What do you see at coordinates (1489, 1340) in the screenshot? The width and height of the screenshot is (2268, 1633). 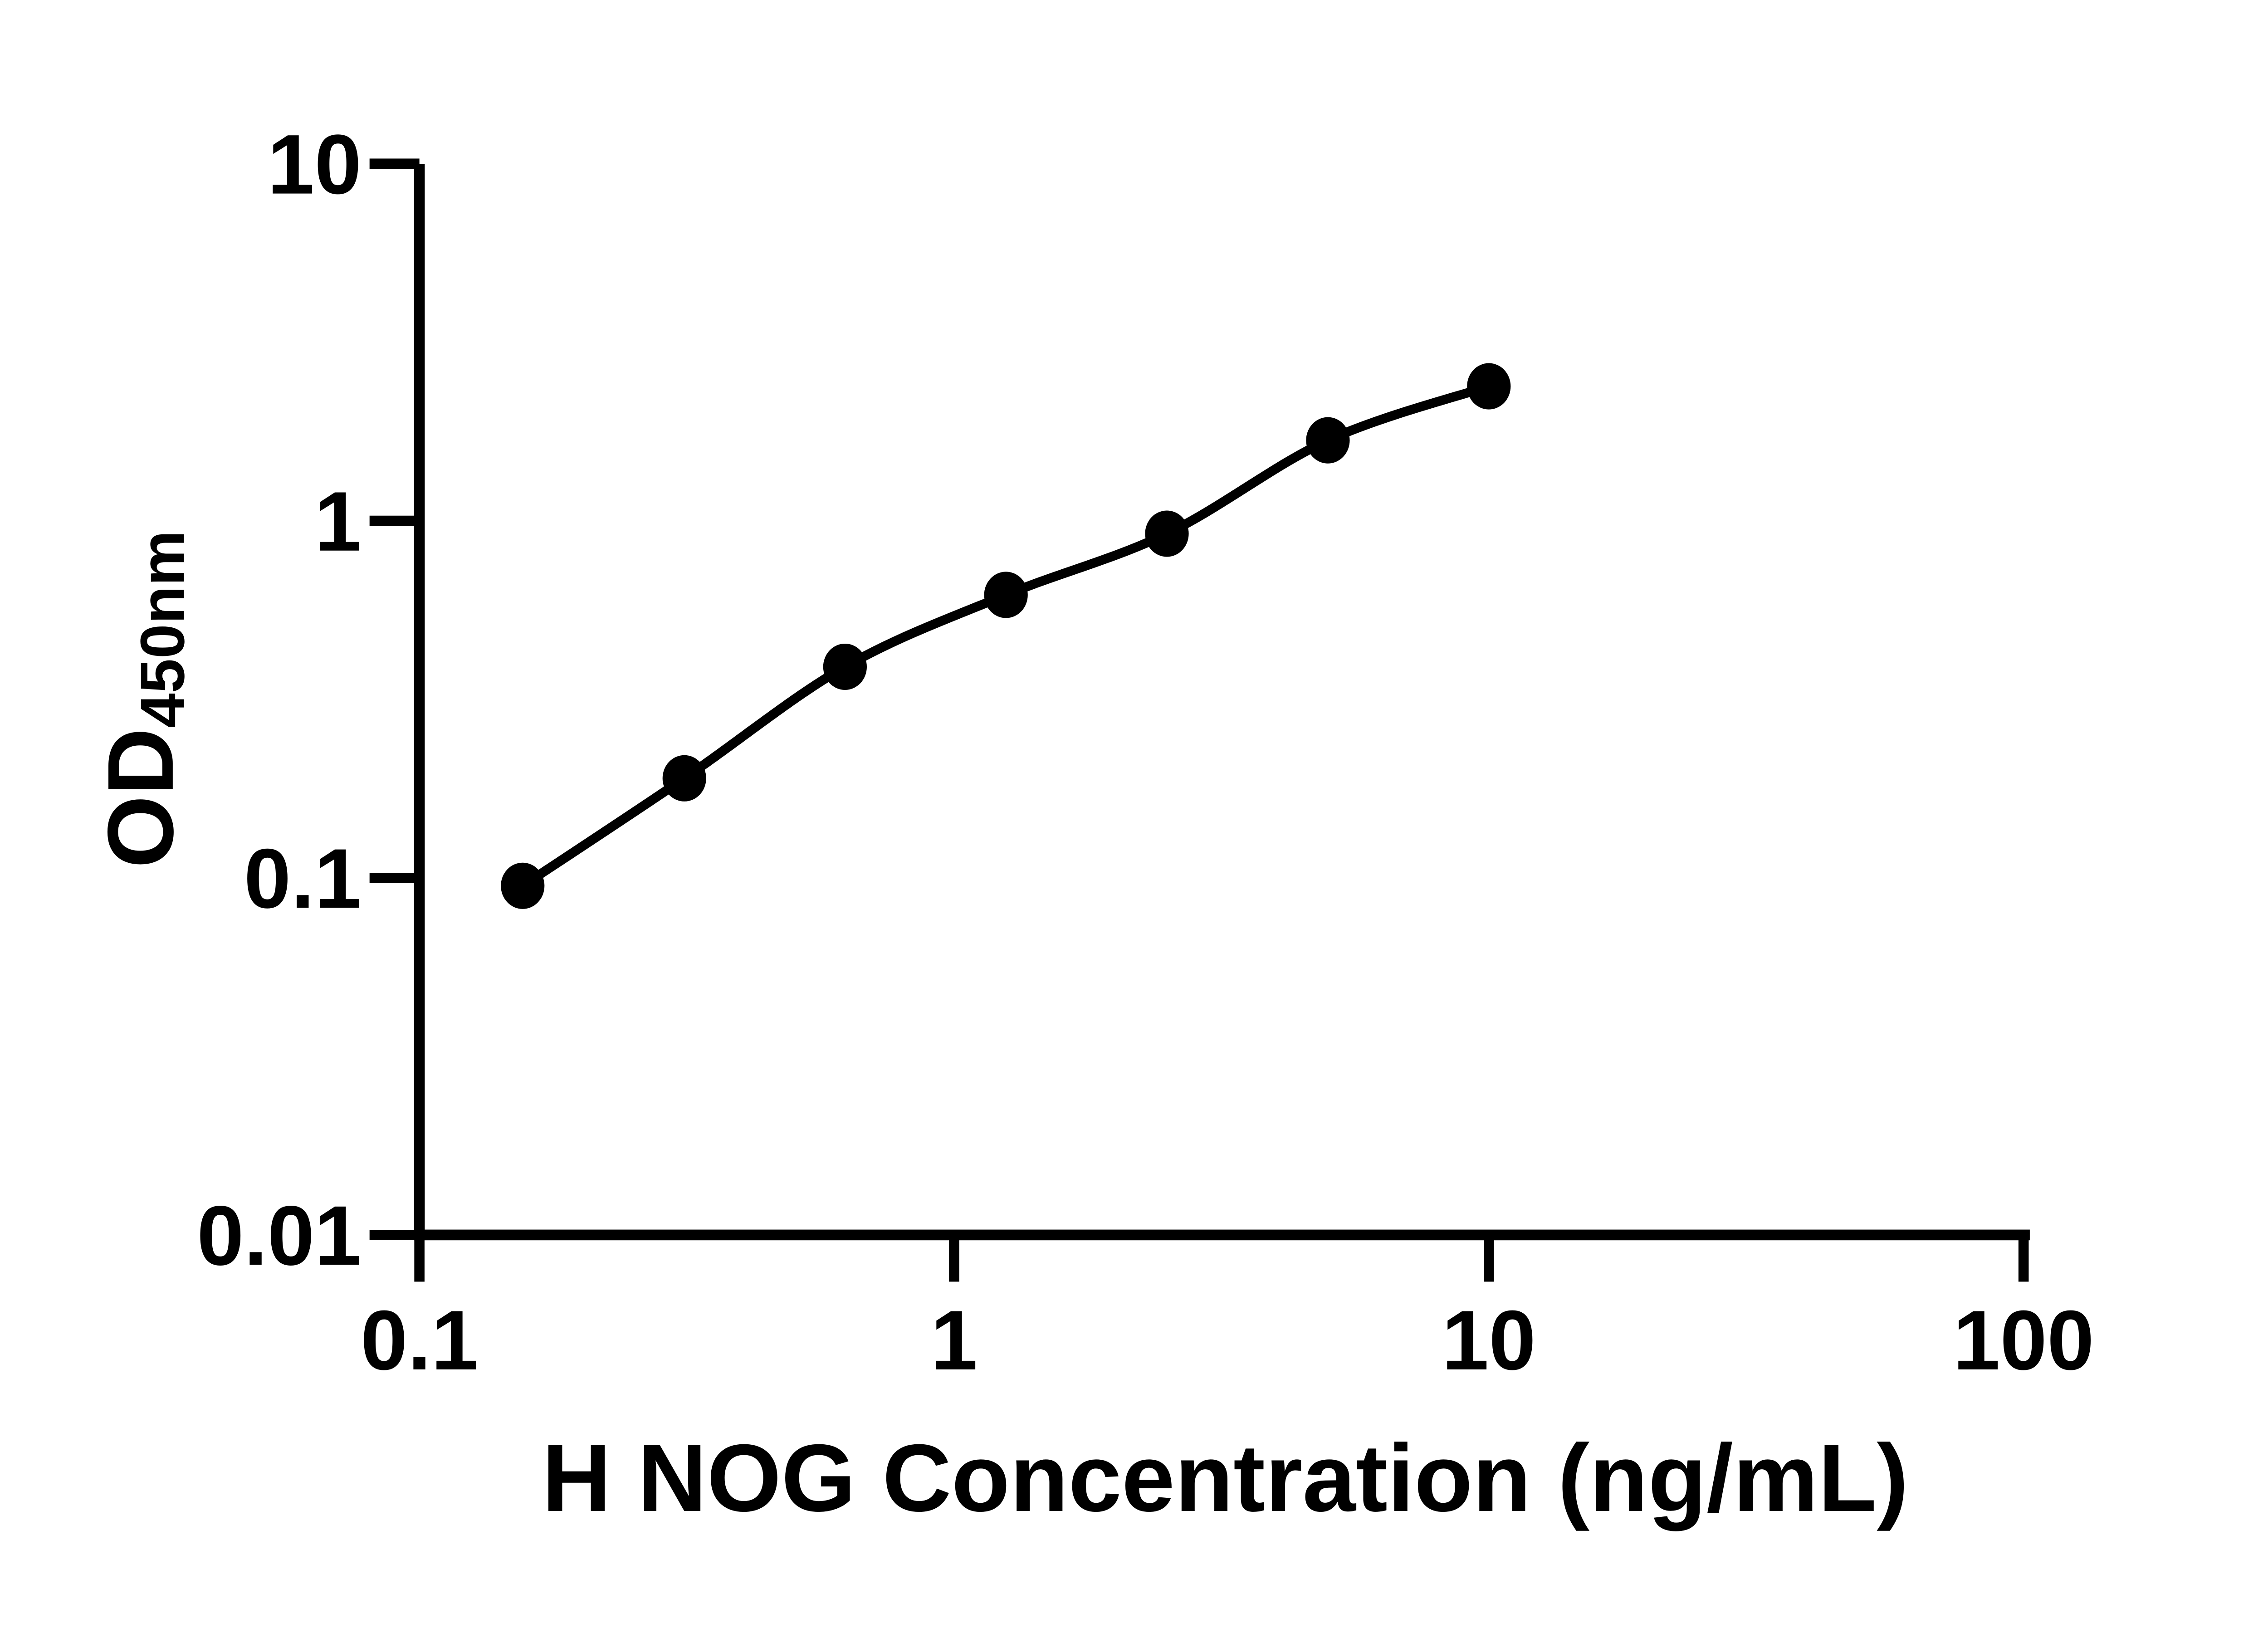 I see `x-tick-label: 10` at bounding box center [1489, 1340].